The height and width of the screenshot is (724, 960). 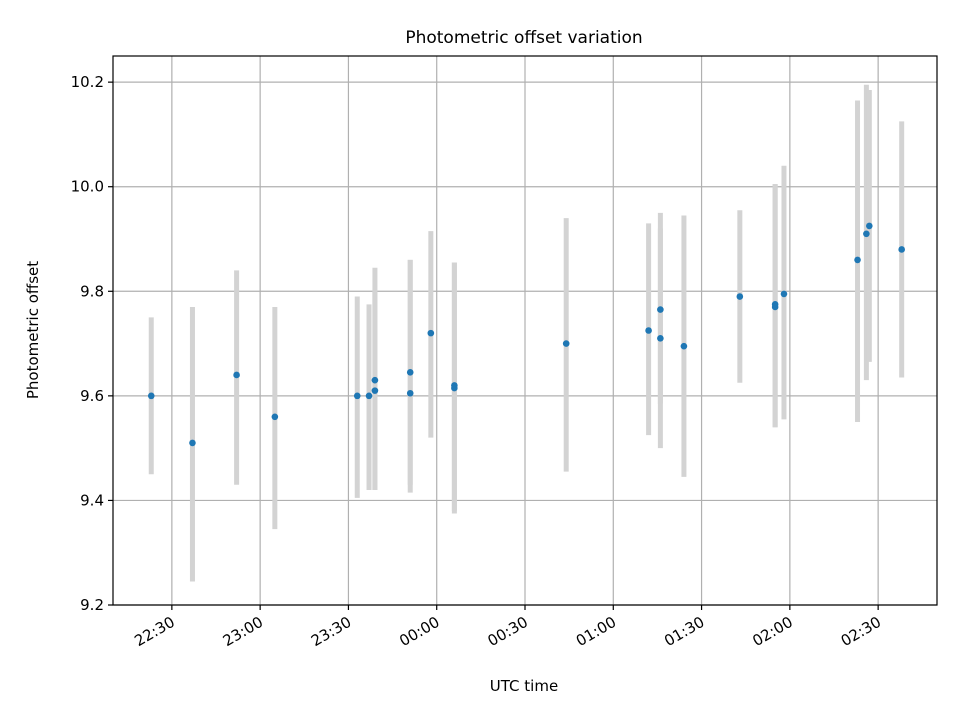 I want to click on x-tick-label: 02:30, so click(x=861, y=631).